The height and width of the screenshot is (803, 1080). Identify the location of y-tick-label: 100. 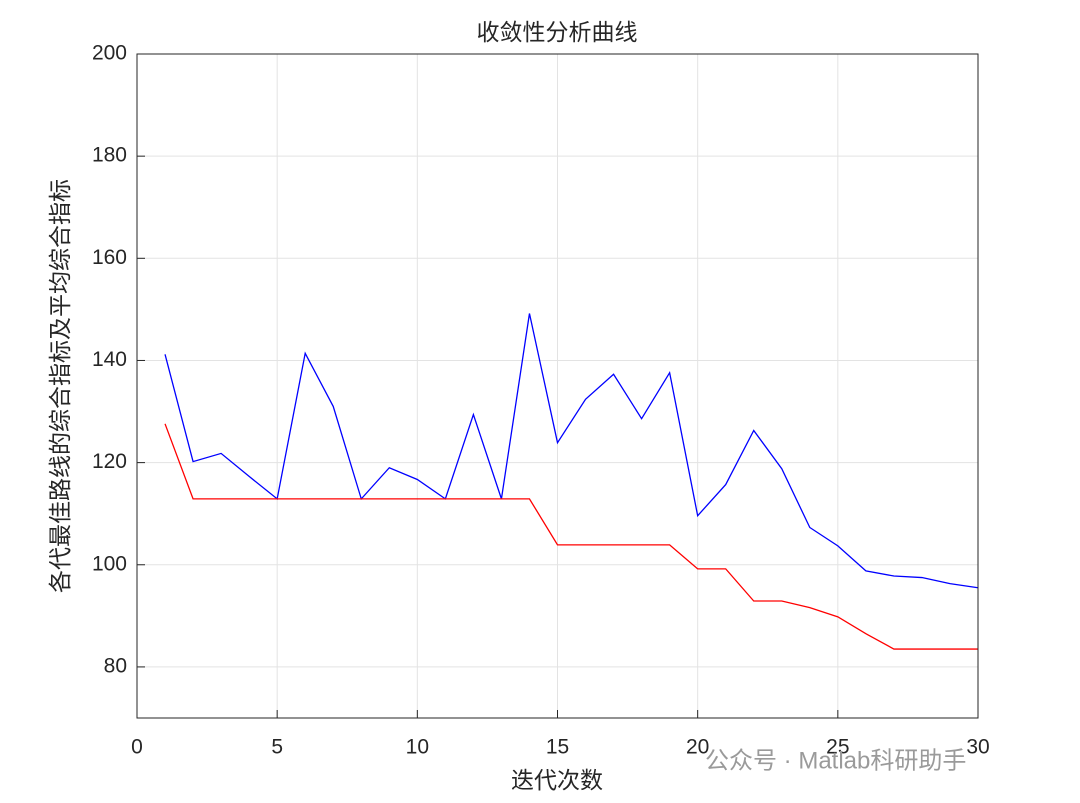
(109, 563).